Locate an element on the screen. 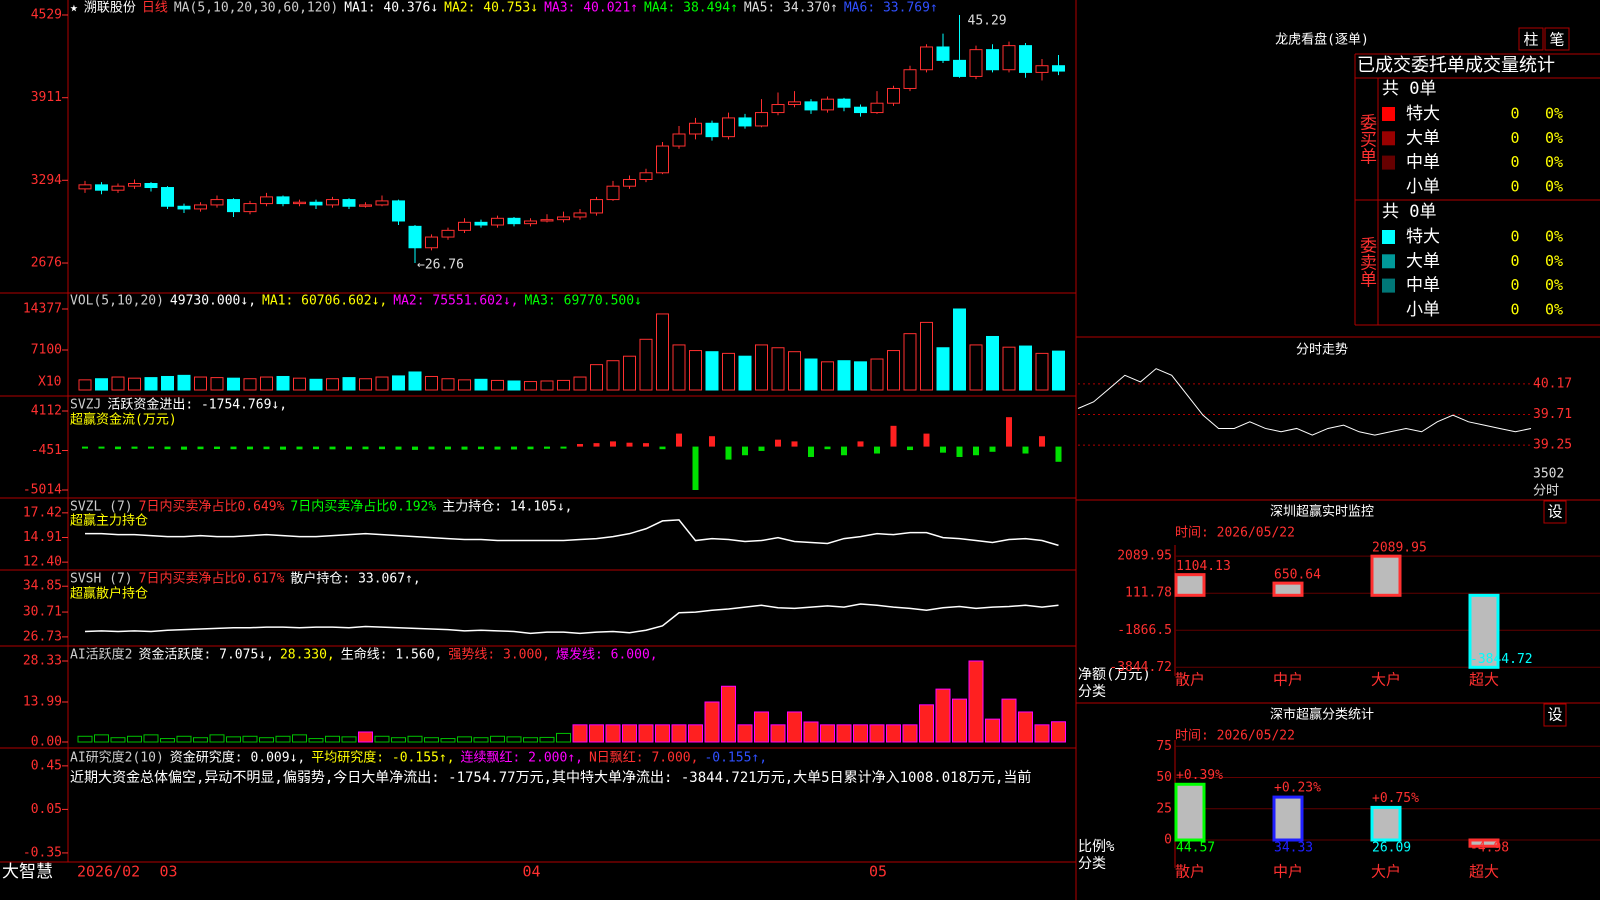 The height and width of the screenshot is (900, 1600). button-label: 笔 is located at coordinates (1556, 40).